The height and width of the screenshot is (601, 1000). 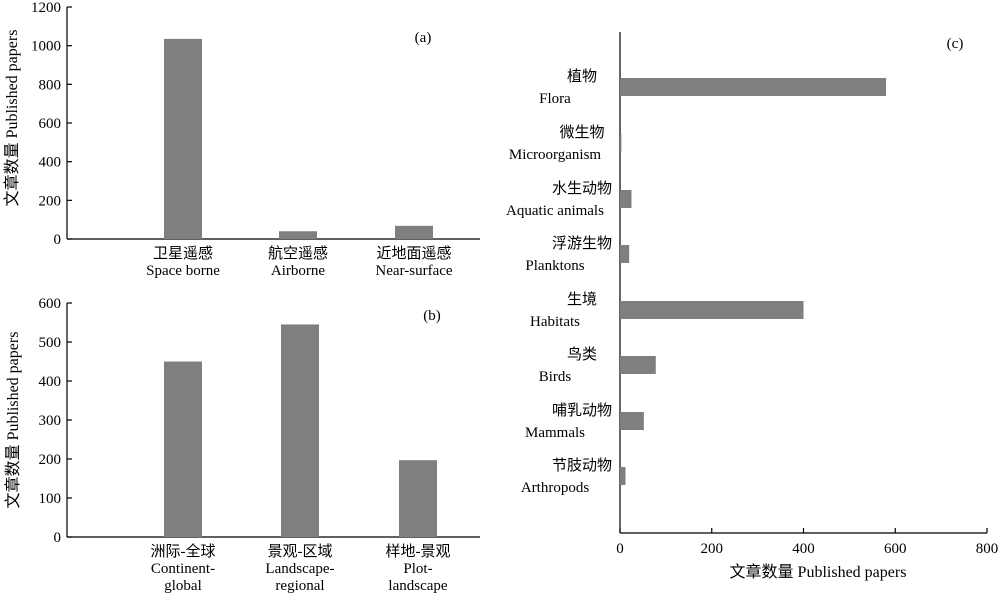 I want to click on panel-c-category-label-zh: 生境, so click(x=582, y=299).